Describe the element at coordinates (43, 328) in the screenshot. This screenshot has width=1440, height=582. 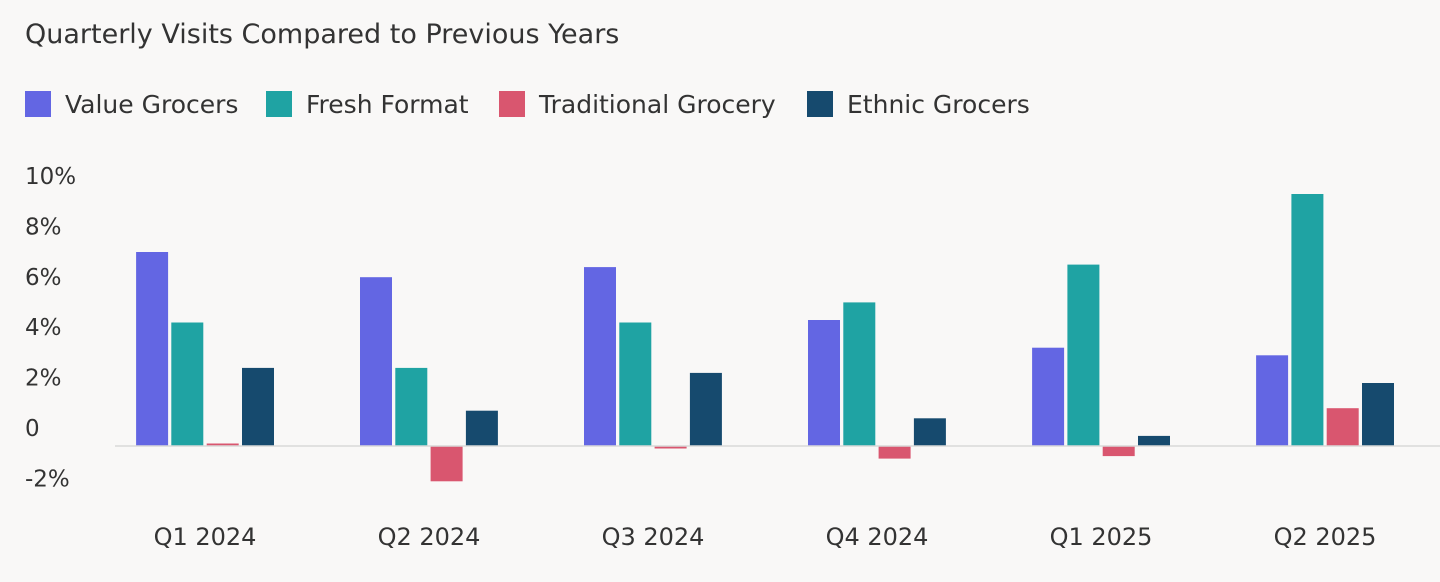
I see `y-tick-label: 4%` at that location.